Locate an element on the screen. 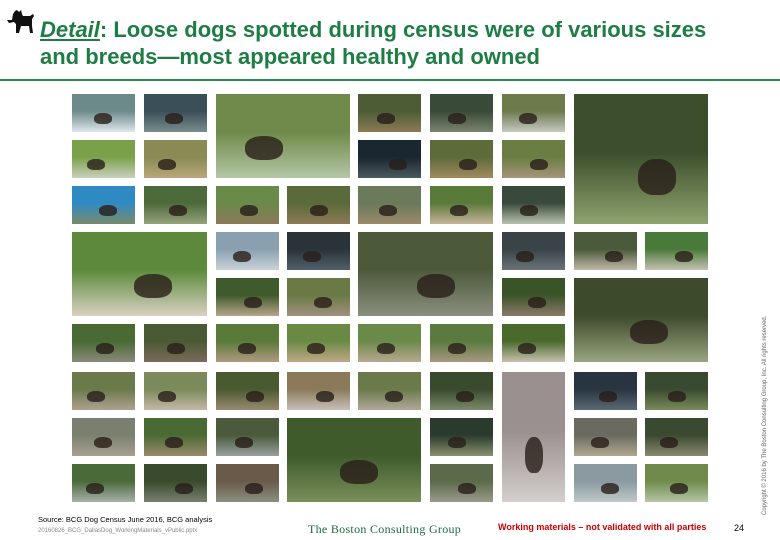 This screenshot has height=540, width=780. company-logo: The Boston Consulting Group is located at coordinates (385, 529).